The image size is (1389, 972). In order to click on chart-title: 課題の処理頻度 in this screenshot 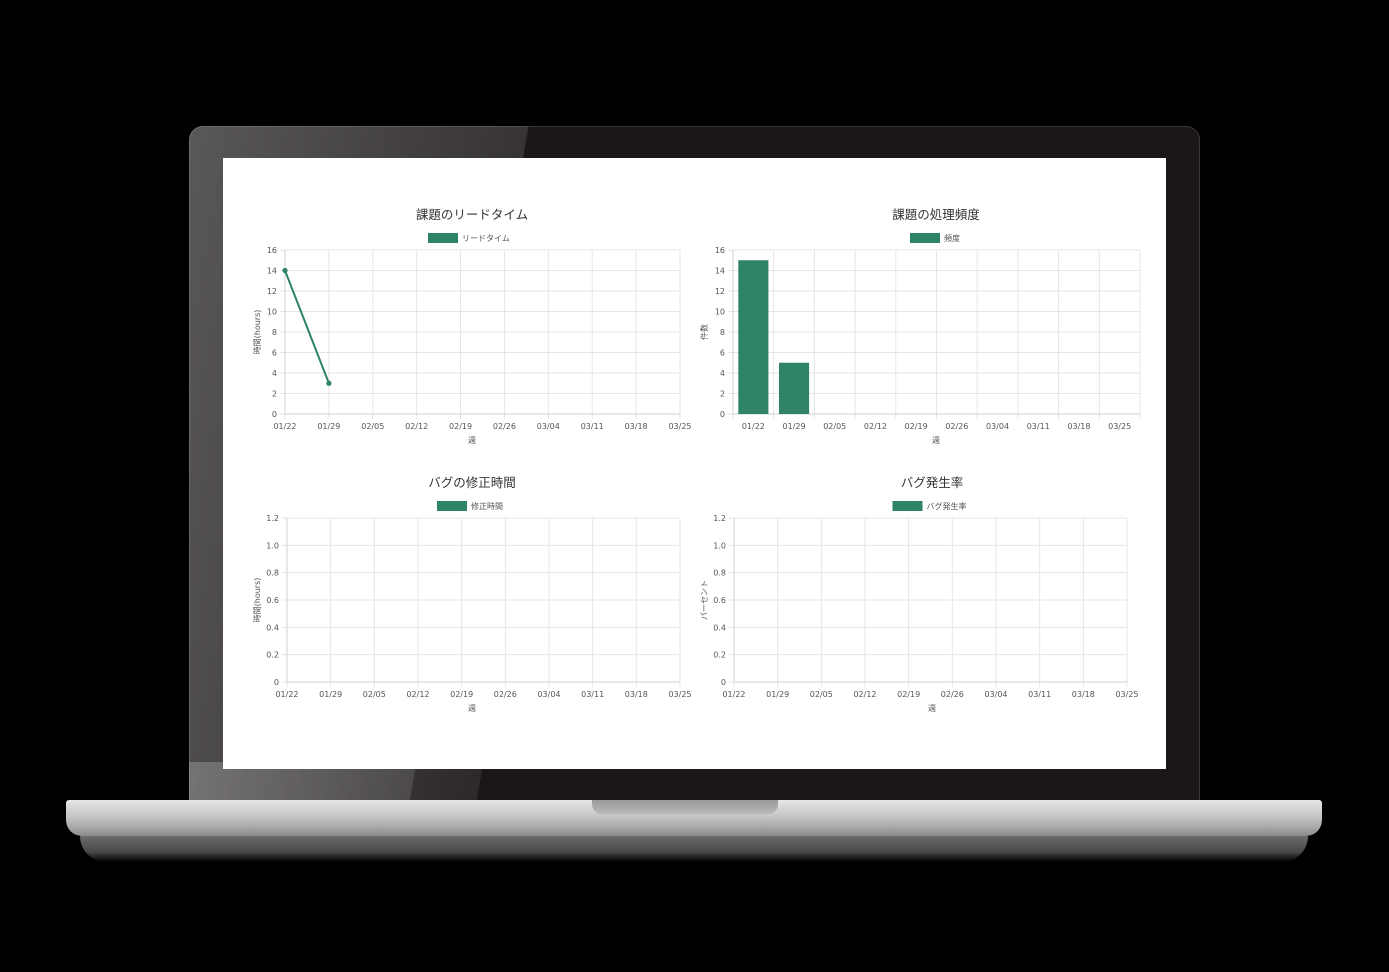, I will do `click(936, 214)`.